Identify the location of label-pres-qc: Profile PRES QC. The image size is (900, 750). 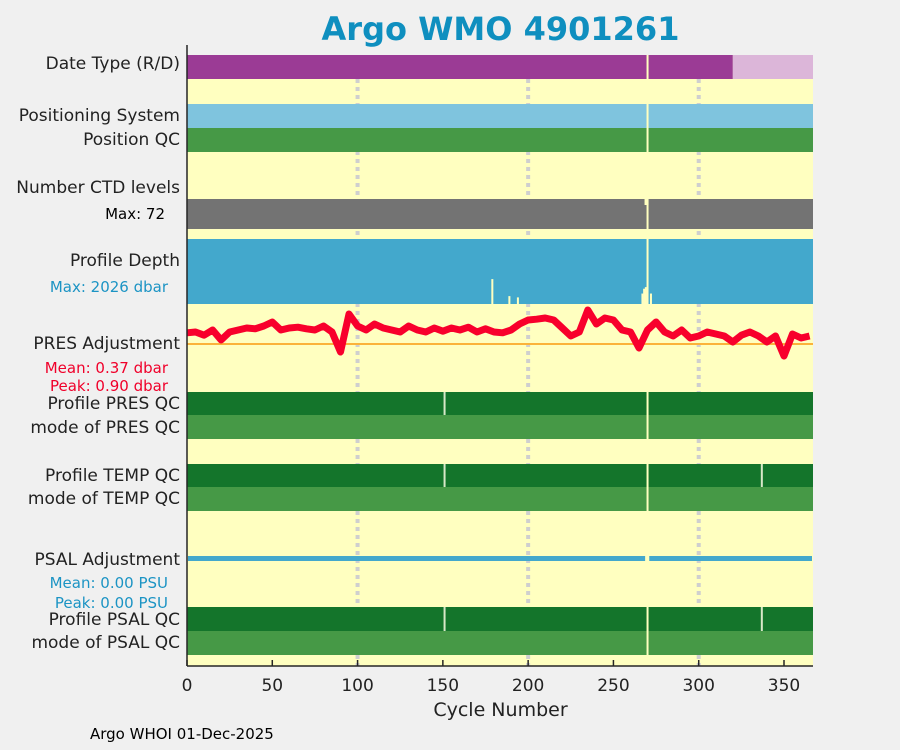
(113, 404).